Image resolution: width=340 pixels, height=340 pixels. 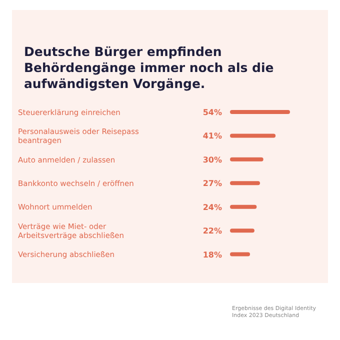 What do you see at coordinates (212, 159) in the screenshot?
I see `data-label: 30%` at bounding box center [212, 159].